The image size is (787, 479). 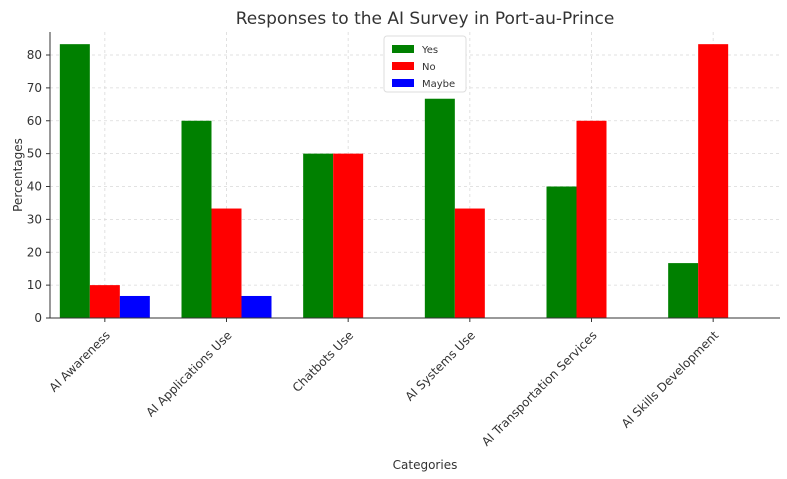 What do you see at coordinates (323, 361) in the screenshot?
I see `x-tick-label: Chatbots Use` at bounding box center [323, 361].